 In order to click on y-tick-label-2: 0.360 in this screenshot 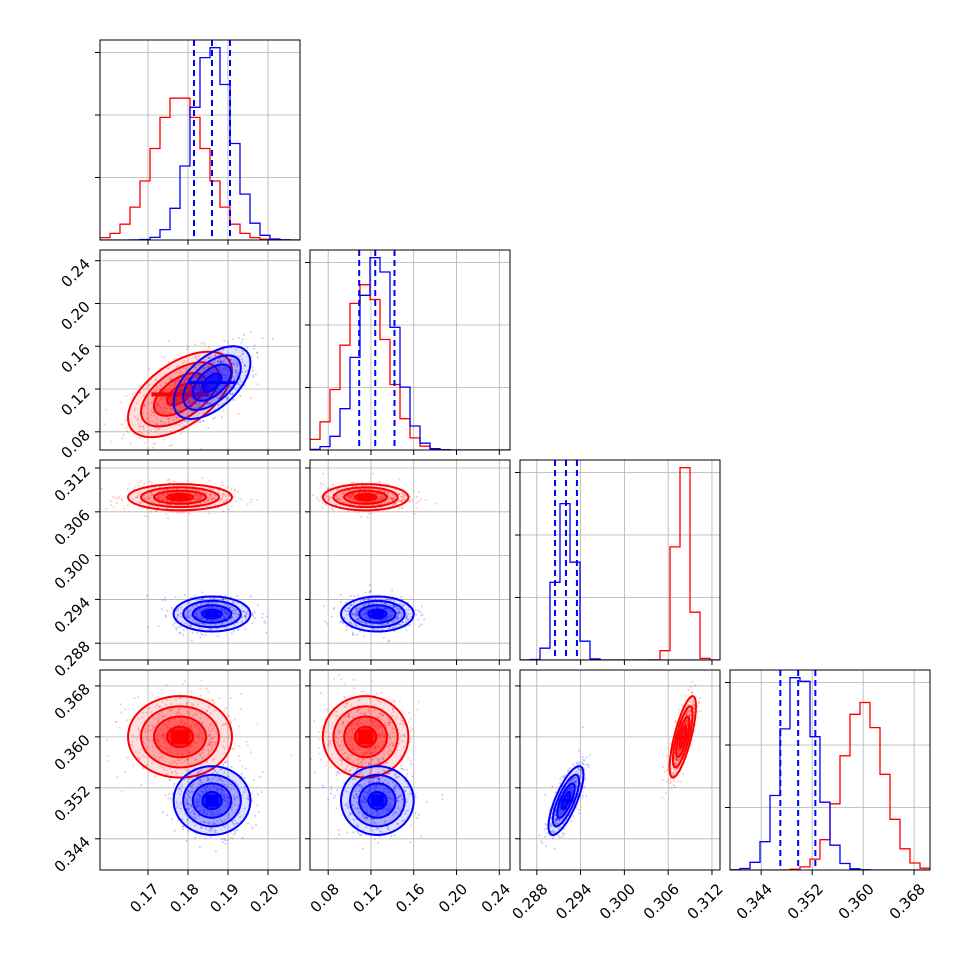, I will do `click(72, 752)`.